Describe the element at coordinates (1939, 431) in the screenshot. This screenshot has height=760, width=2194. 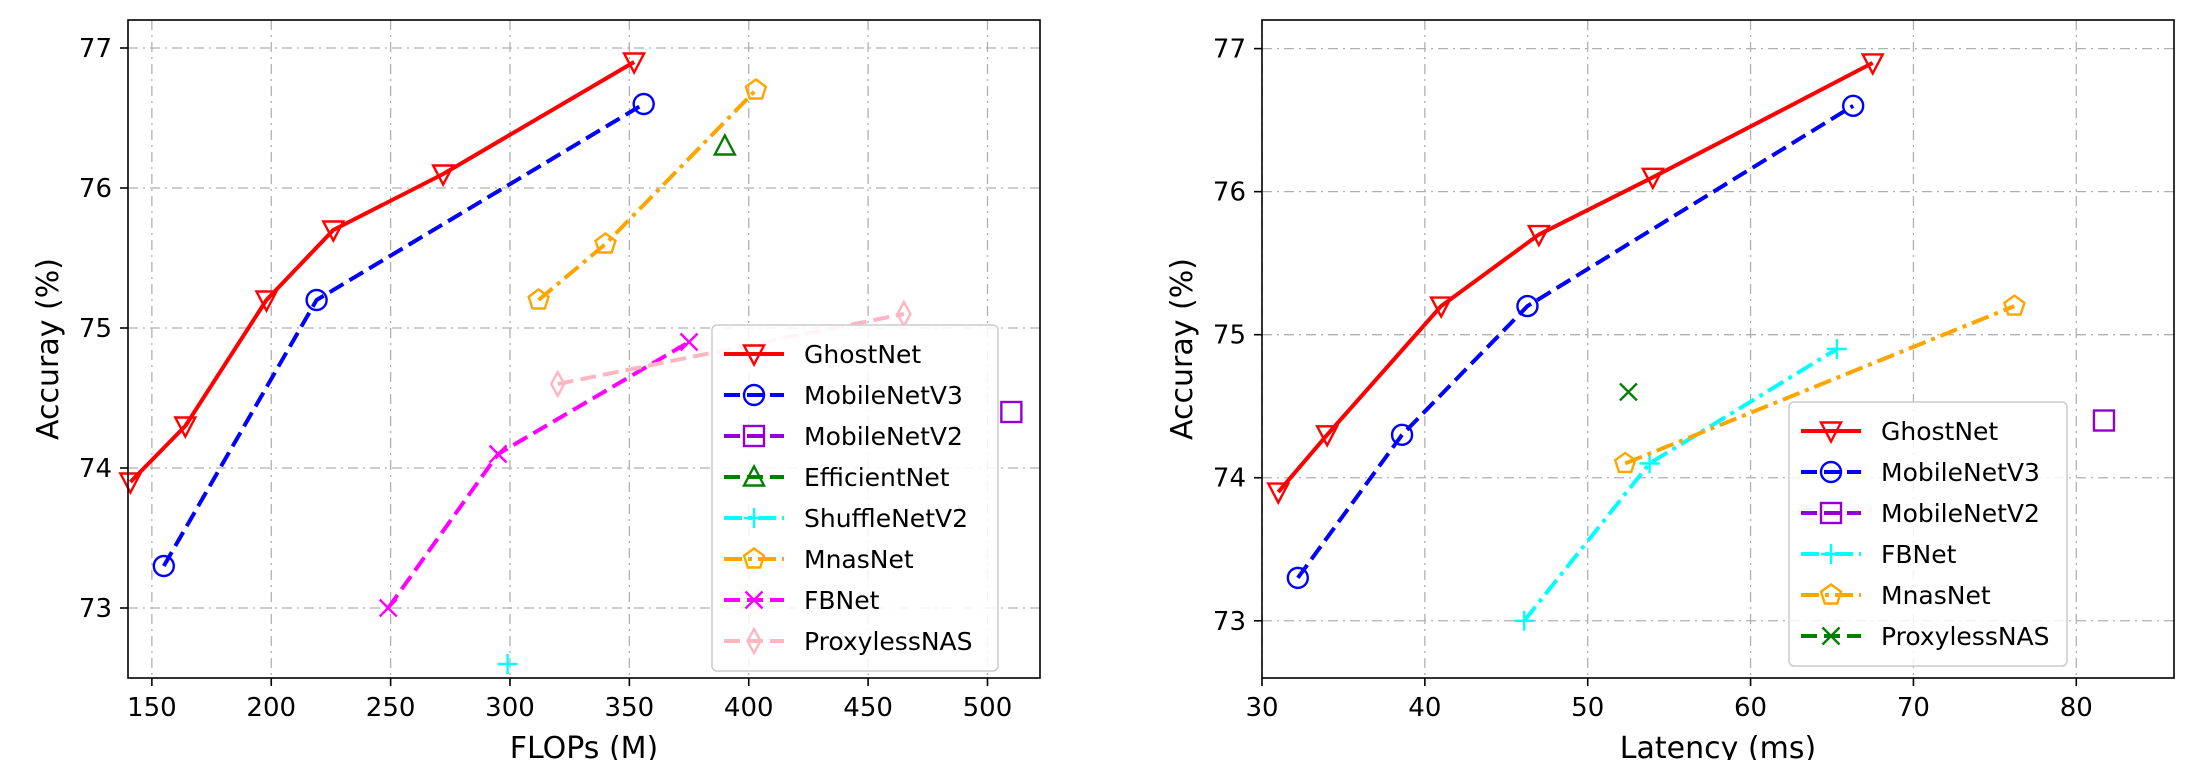
I see `legend-label: GhostNet` at that location.